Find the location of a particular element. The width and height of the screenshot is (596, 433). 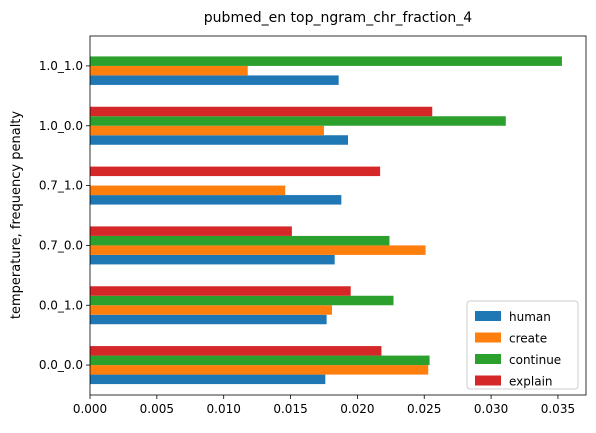

x-tick-label: 0.000 is located at coordinates (90, 409).